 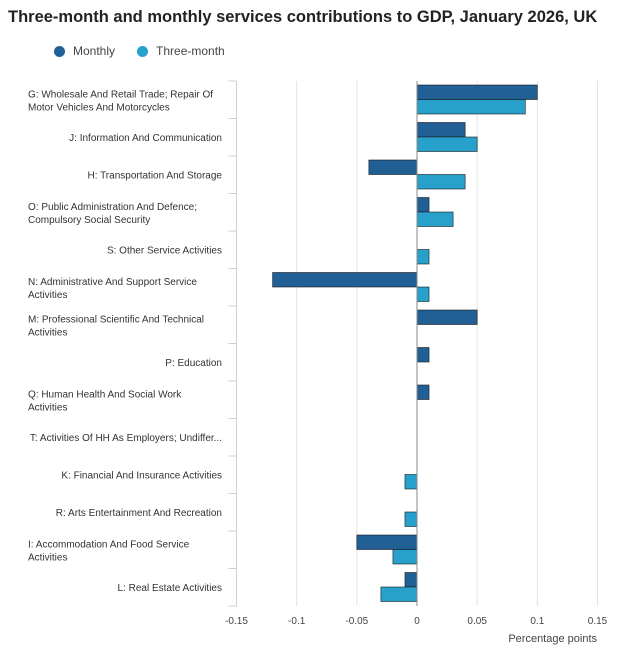 I want to click on category-label: Q: Human Health And Social Work, so click(x=105, y=394).